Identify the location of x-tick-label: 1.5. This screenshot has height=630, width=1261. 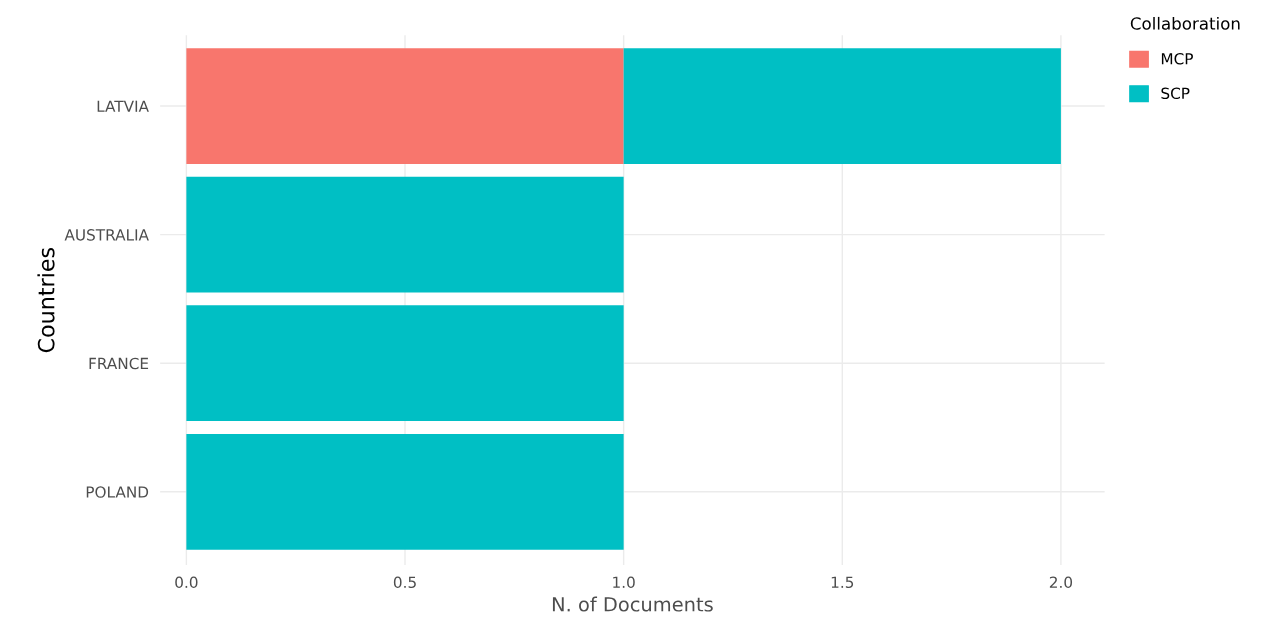
(842, 582).